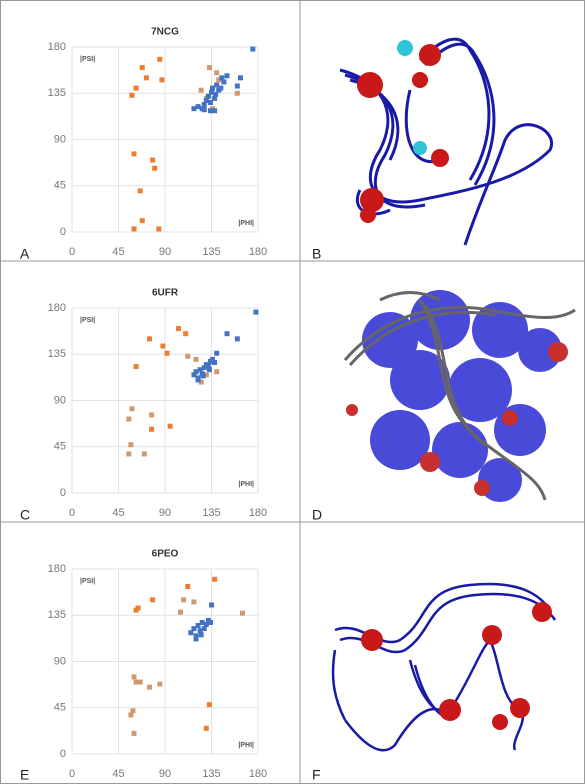 This screenshot has width=585, height=784. What do you see at coordinates (165, 32) in the screenshot?
I see `chart-title: 7NCG` at bounding box center [165, 32].